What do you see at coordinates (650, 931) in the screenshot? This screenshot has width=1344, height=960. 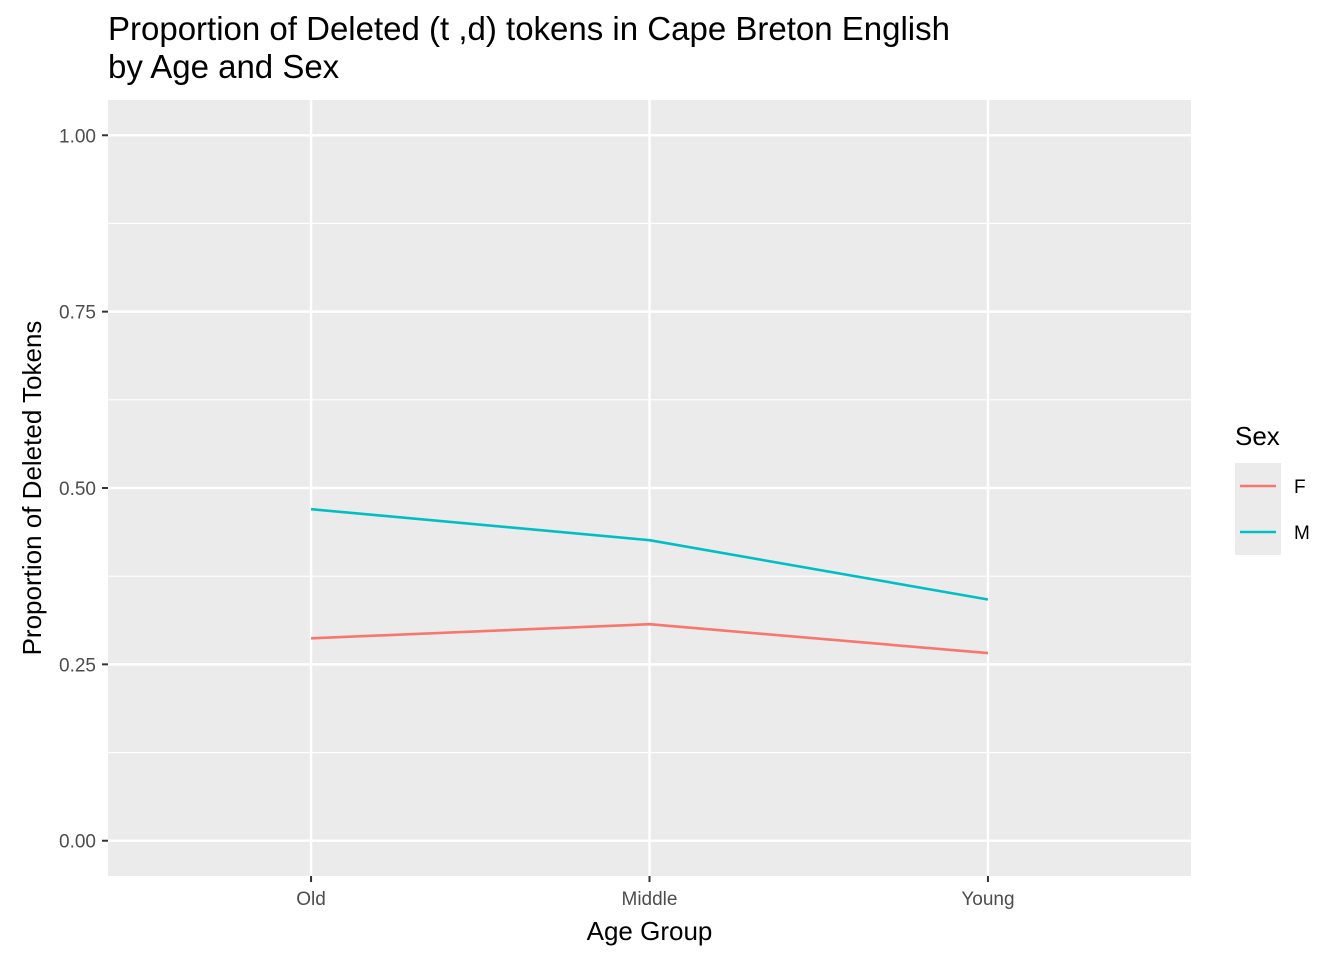 I see `x-axis-title: Age Group` at bounding box center [650, 931].